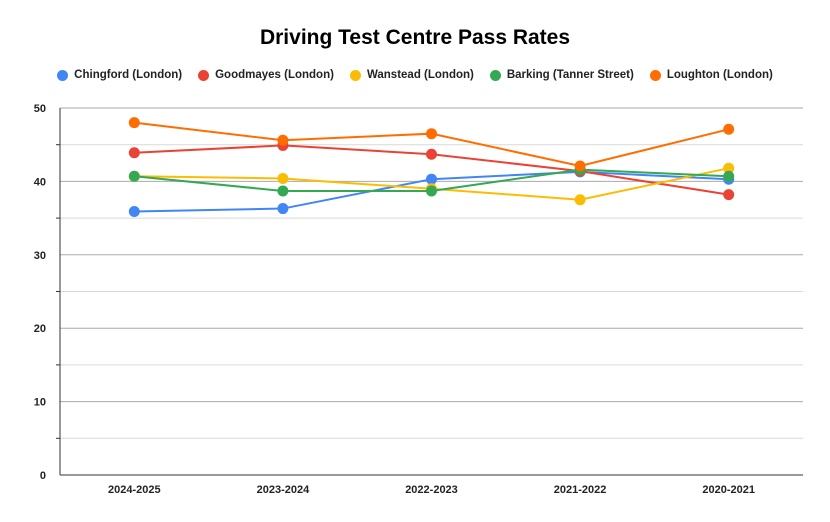 Image resolution: width=830 pixels, height=522 pixels. I want to click on y-tick-label: 40, so click(40, 182).